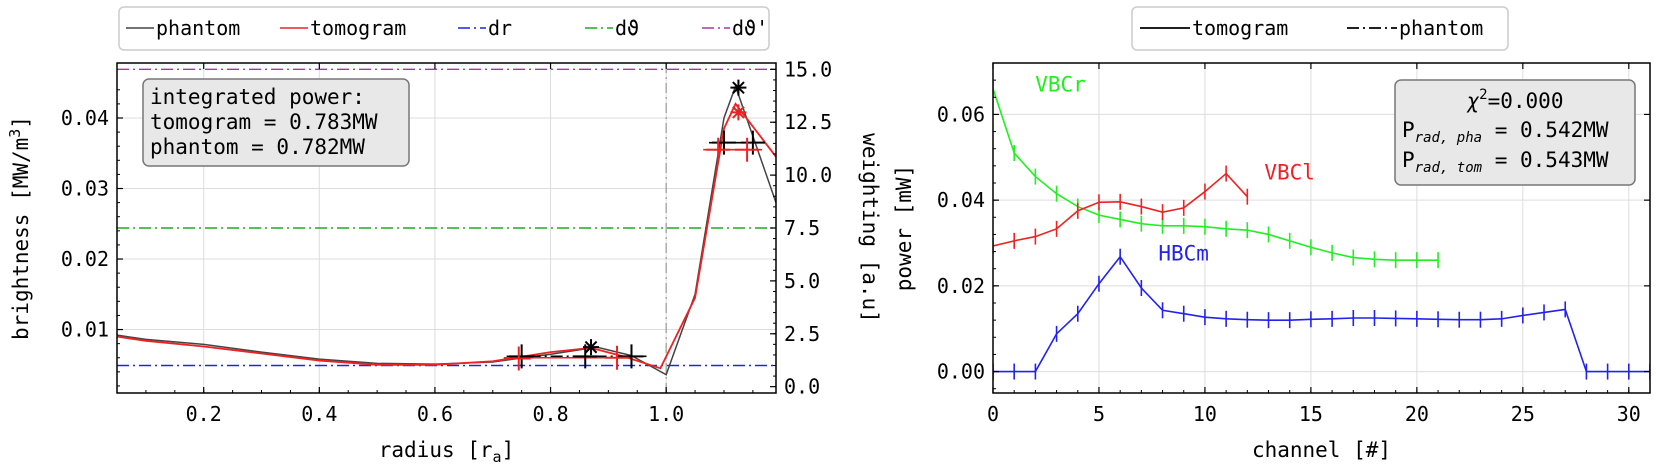  I want to click on right-legend-box, so click(1320, 28).